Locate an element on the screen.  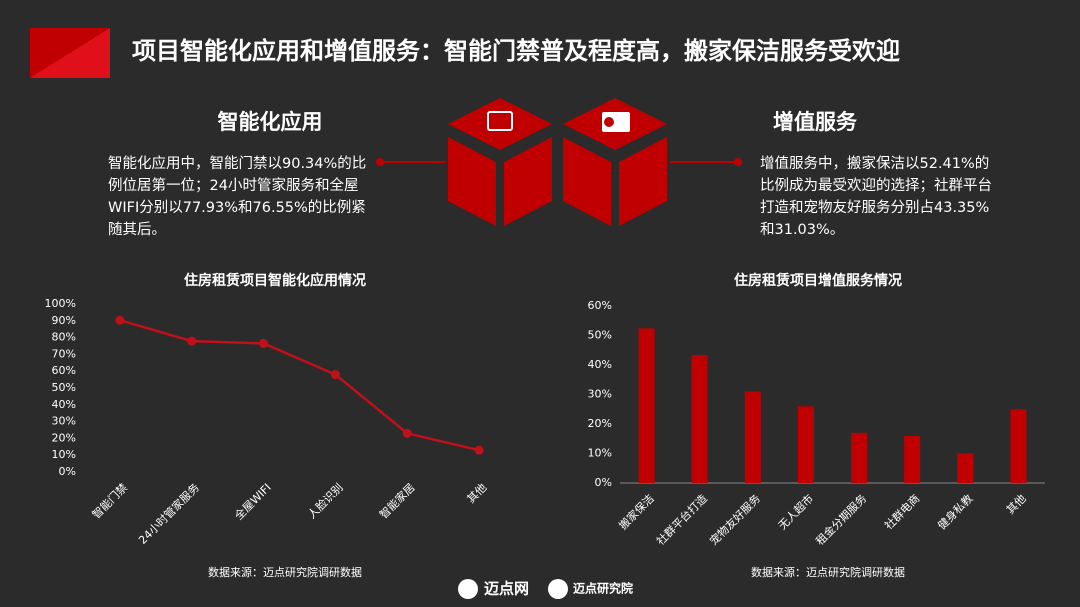
x-tick-label: 宠物友好服务 is located at coordinates (734, 519).